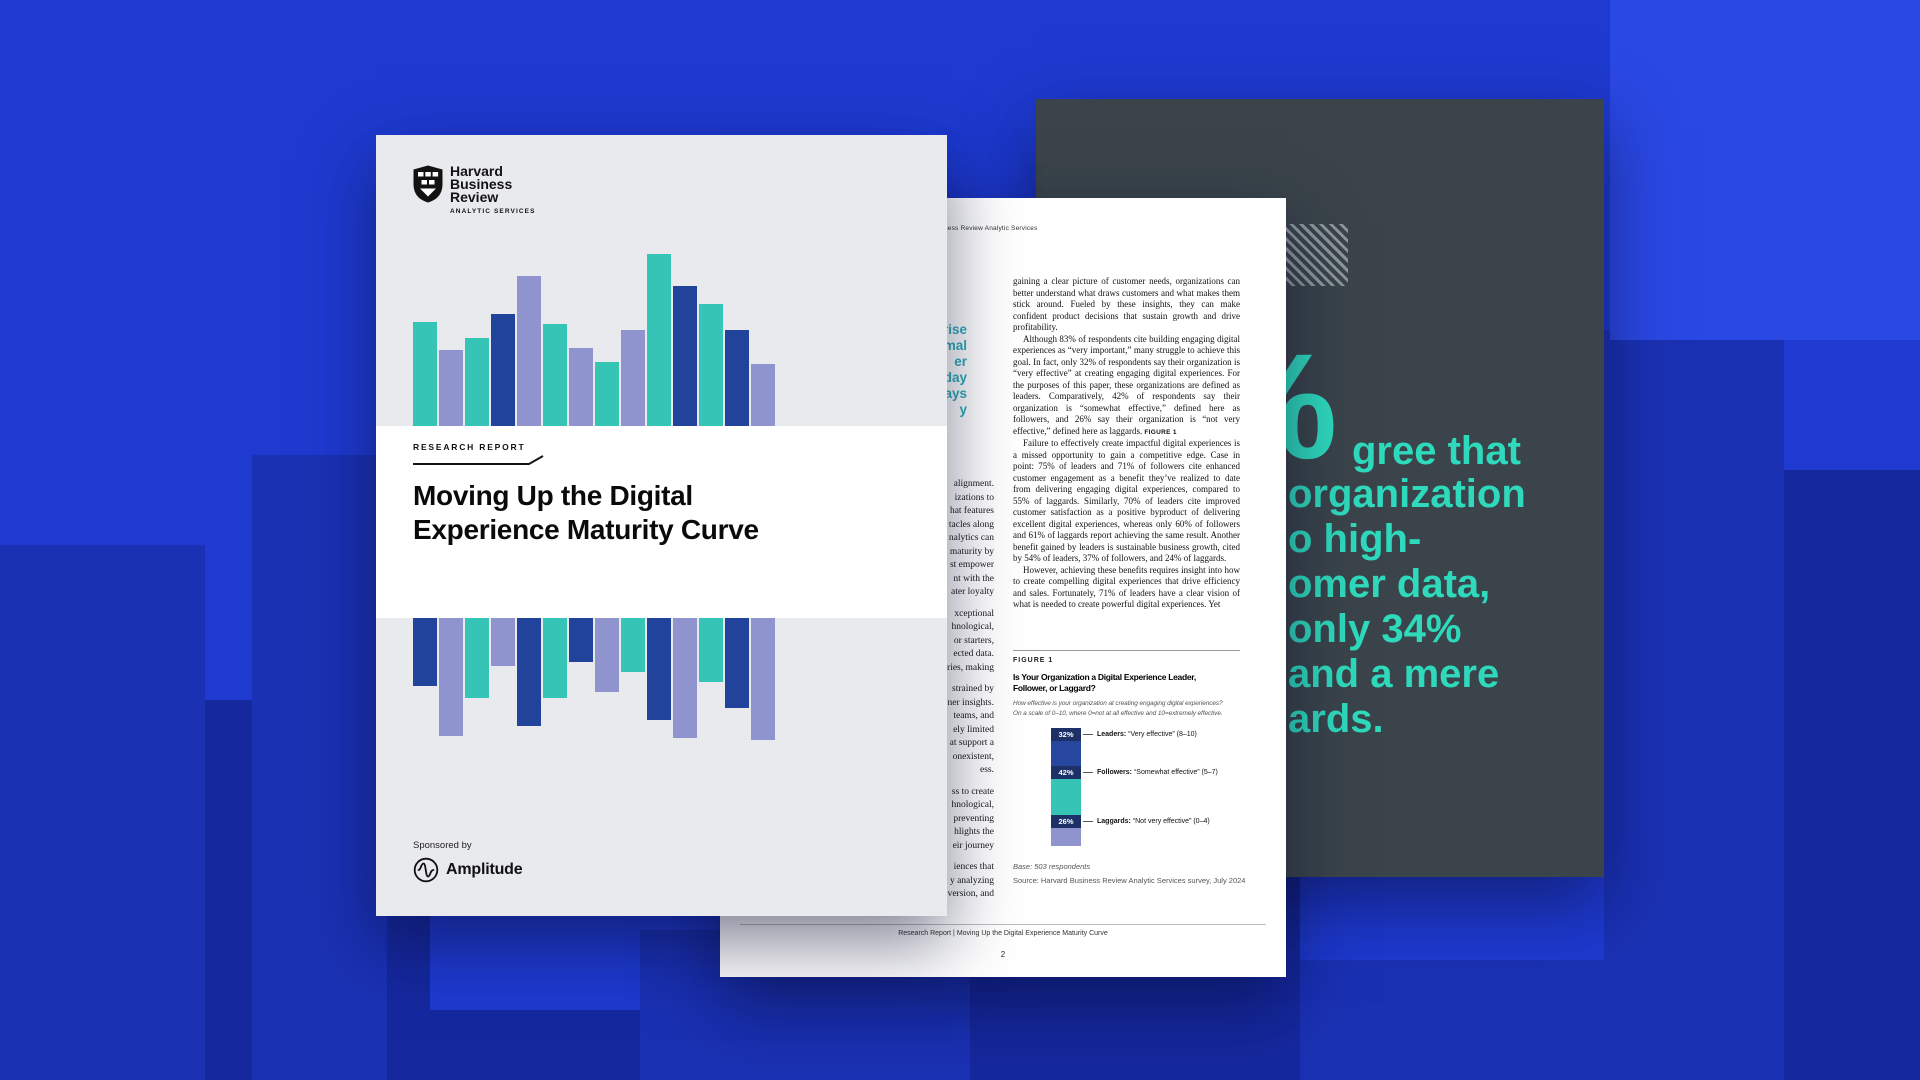  What do you see at coordinates (468, 870) in the screenshot?
I see `amplitude-logo: Amplitude` at bounding box center [468, 870].